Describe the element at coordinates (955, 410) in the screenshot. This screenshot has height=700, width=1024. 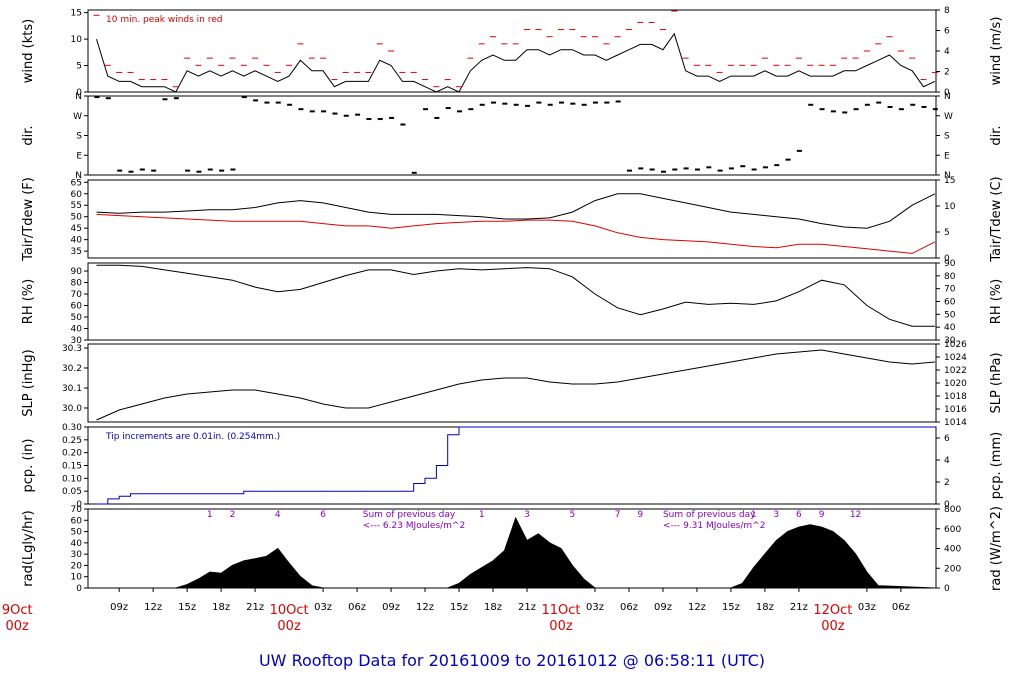
I see `right-tick-label: 1016` at that location.